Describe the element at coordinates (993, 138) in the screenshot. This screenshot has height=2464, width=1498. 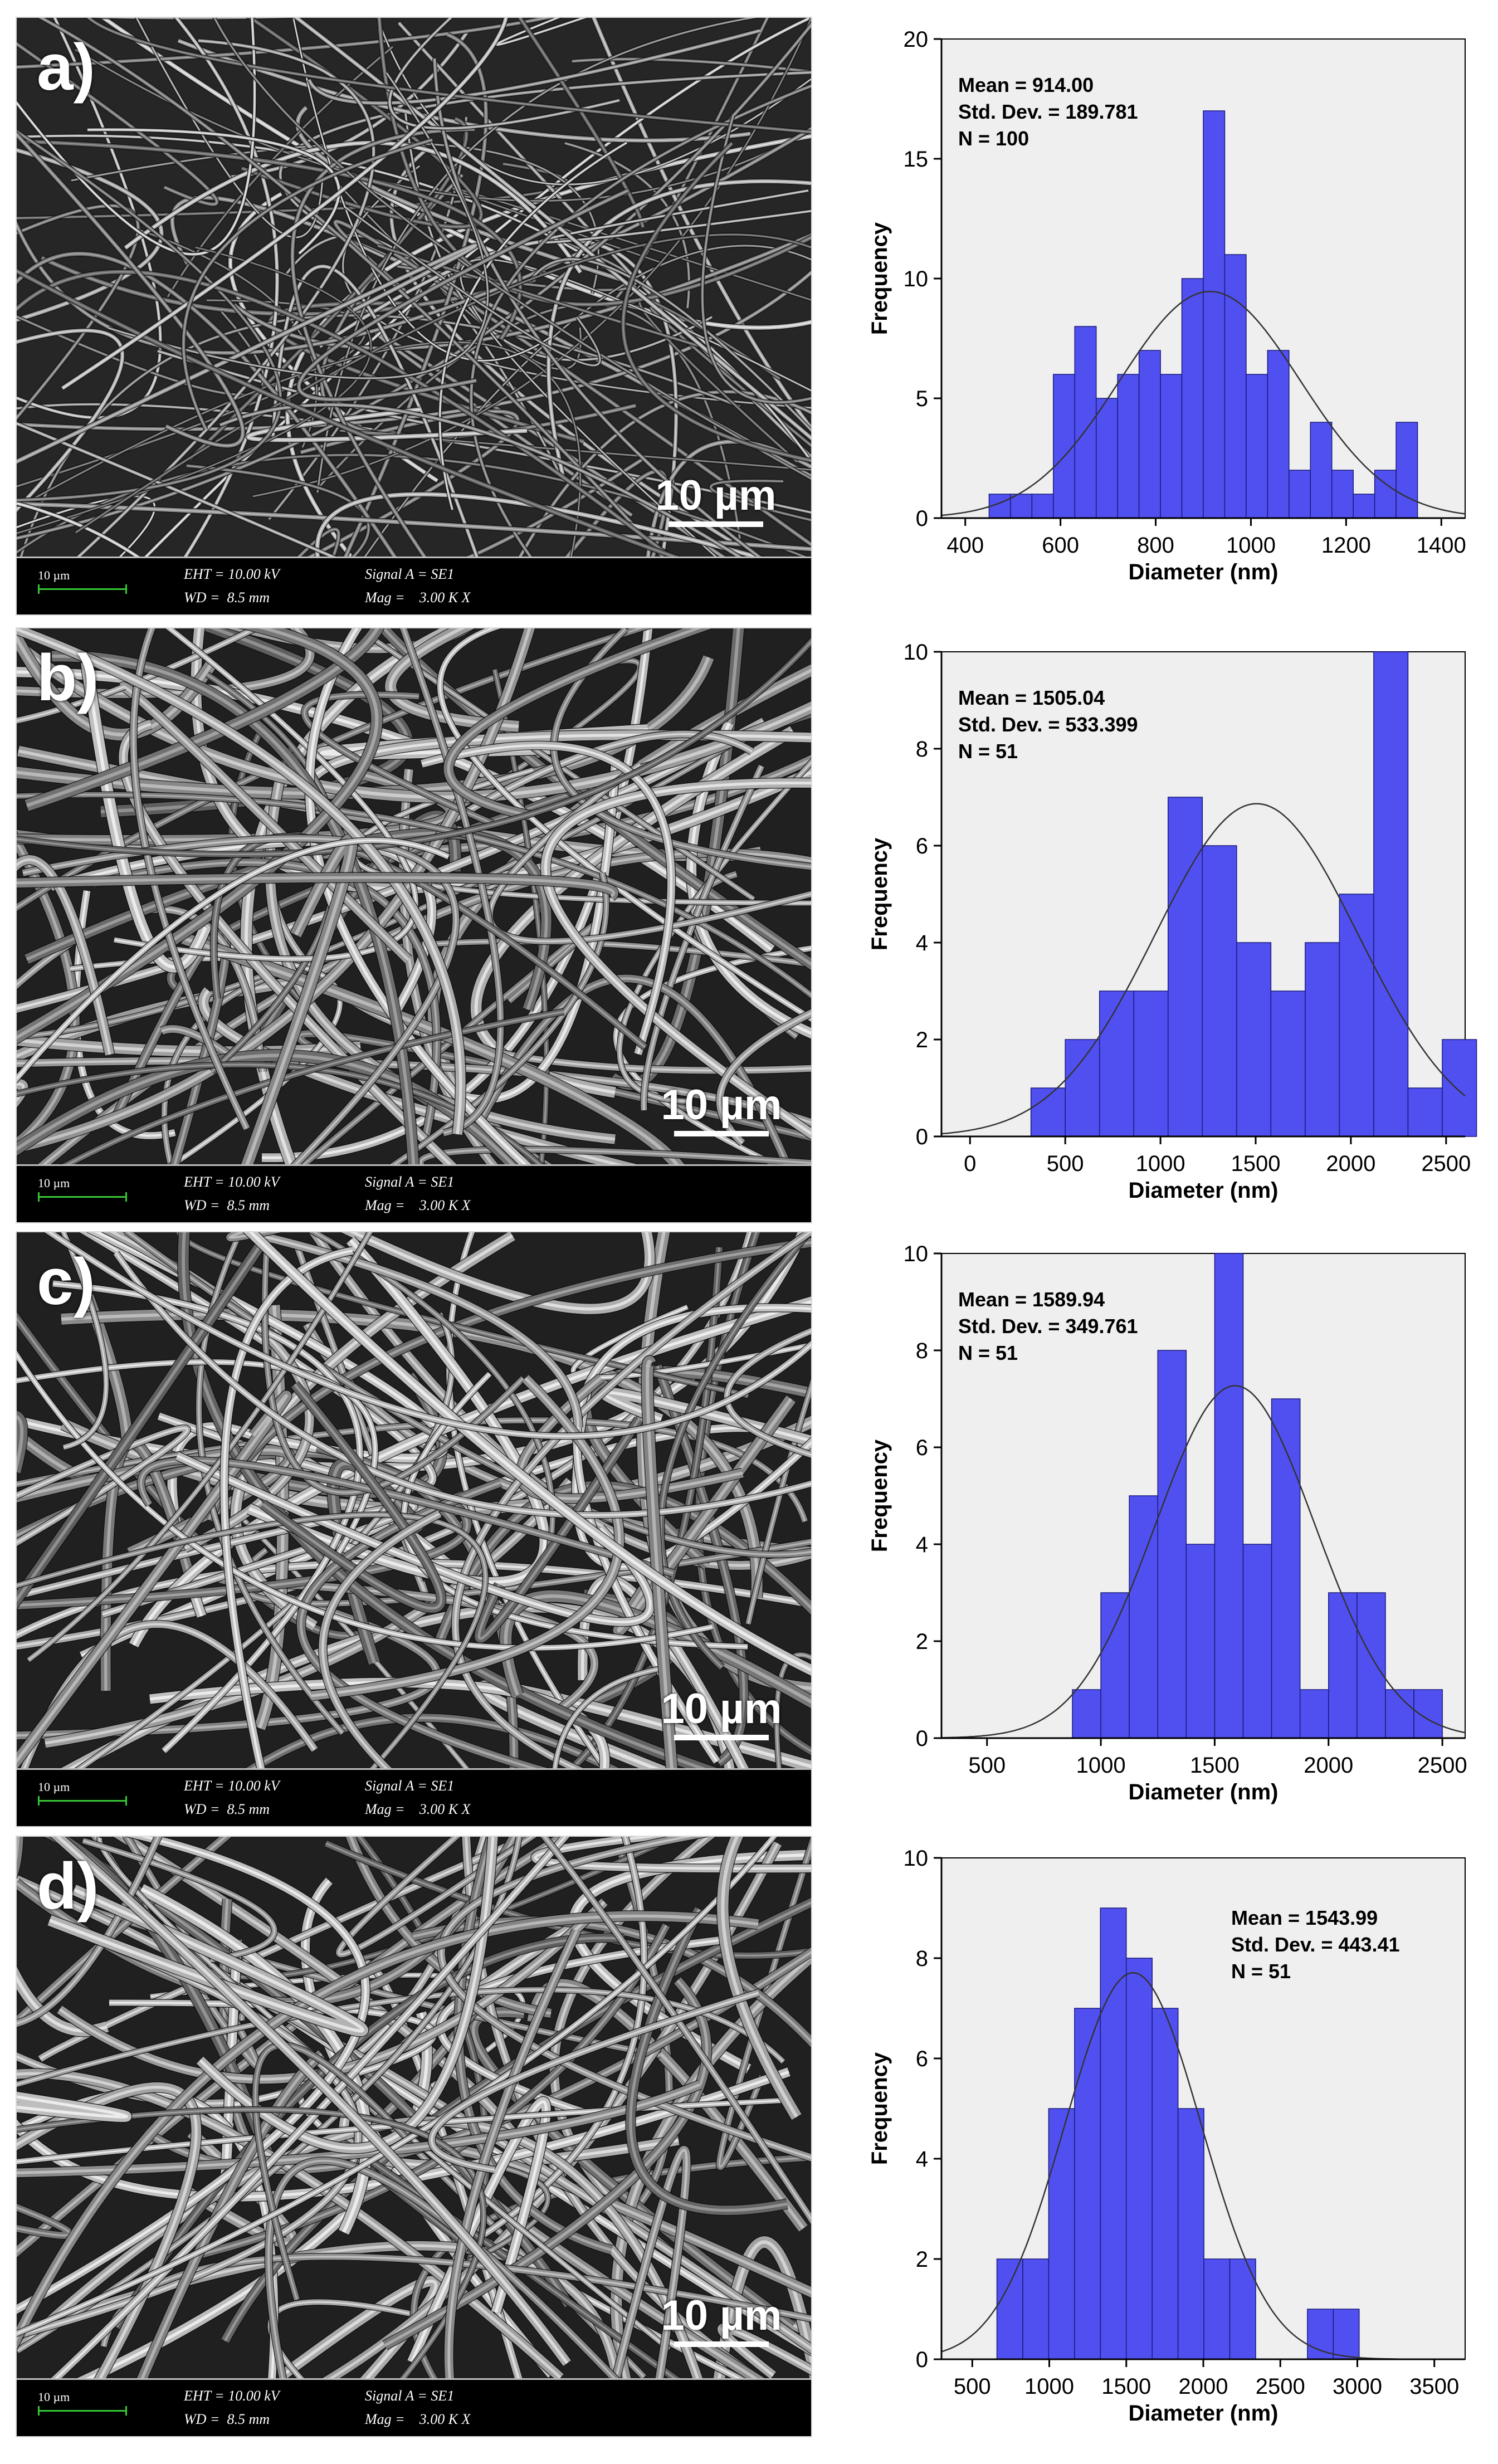
I see `stat-n: N = 100` at that location.